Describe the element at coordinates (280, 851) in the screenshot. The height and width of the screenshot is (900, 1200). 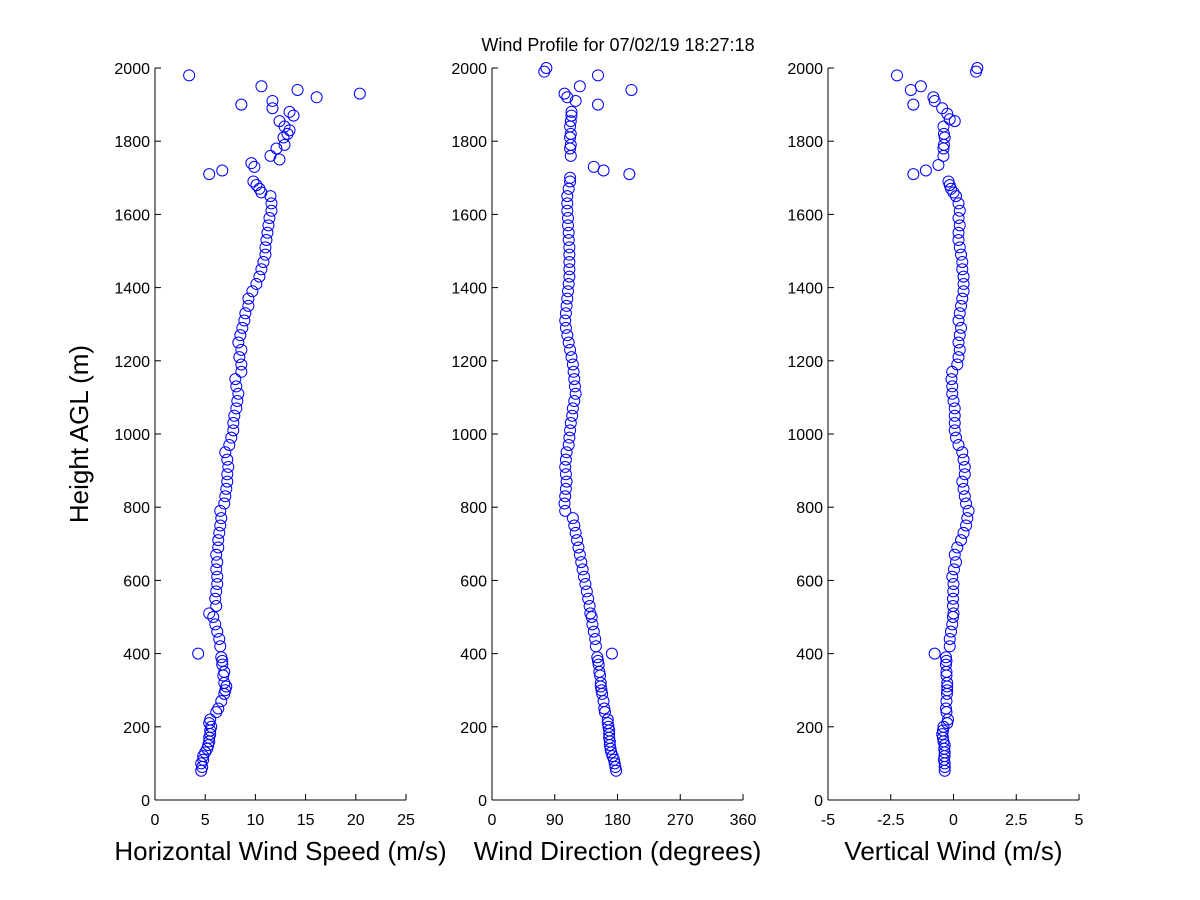
I see `x-axis-title: Horizontal Wind Speed (m/s)` at that location.